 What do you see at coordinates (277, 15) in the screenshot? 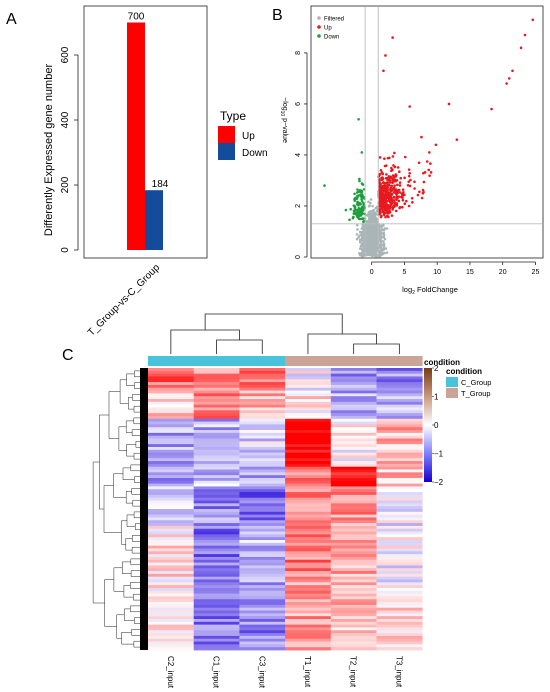
I see `panel-label-b: B` at bounding box center [277, 15].